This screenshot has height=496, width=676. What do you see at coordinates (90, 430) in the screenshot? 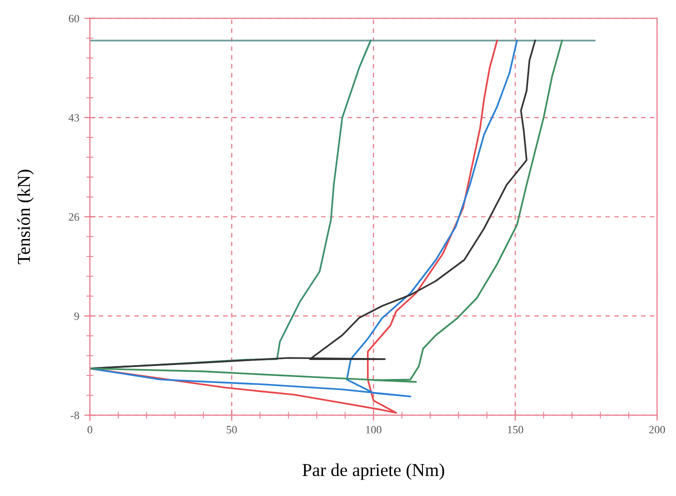
I see `x-tick-label: 0` at bounding box center [90, 430].